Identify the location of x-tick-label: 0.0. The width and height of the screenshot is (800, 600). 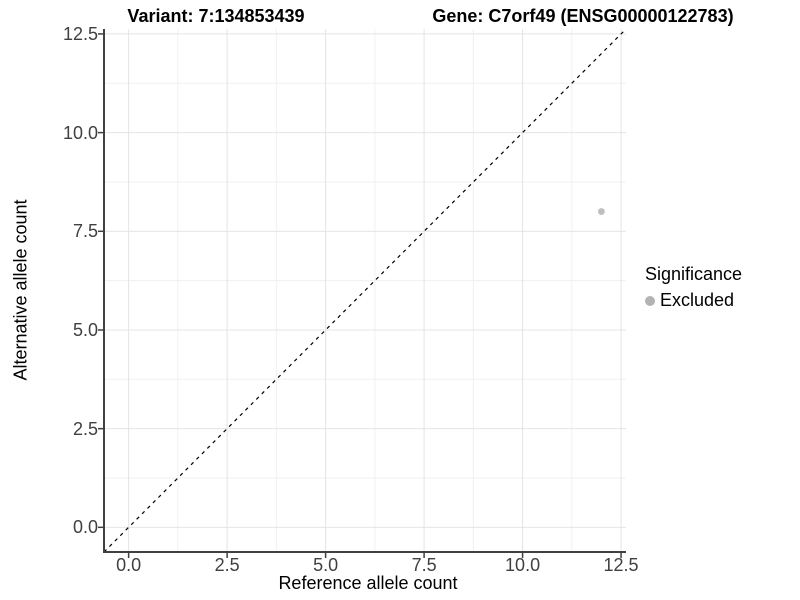
(129, 565).